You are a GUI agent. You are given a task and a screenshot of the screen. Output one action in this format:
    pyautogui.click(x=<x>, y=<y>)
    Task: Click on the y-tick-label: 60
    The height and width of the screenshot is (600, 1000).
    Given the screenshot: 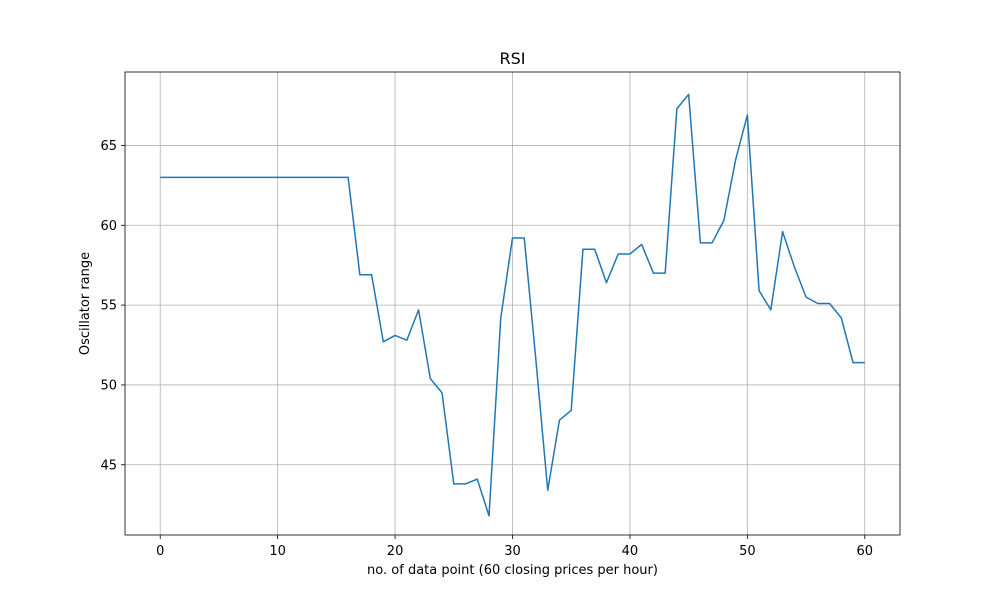 What is the action you would take?
    pyautogui.click(x=108, y=226)
    